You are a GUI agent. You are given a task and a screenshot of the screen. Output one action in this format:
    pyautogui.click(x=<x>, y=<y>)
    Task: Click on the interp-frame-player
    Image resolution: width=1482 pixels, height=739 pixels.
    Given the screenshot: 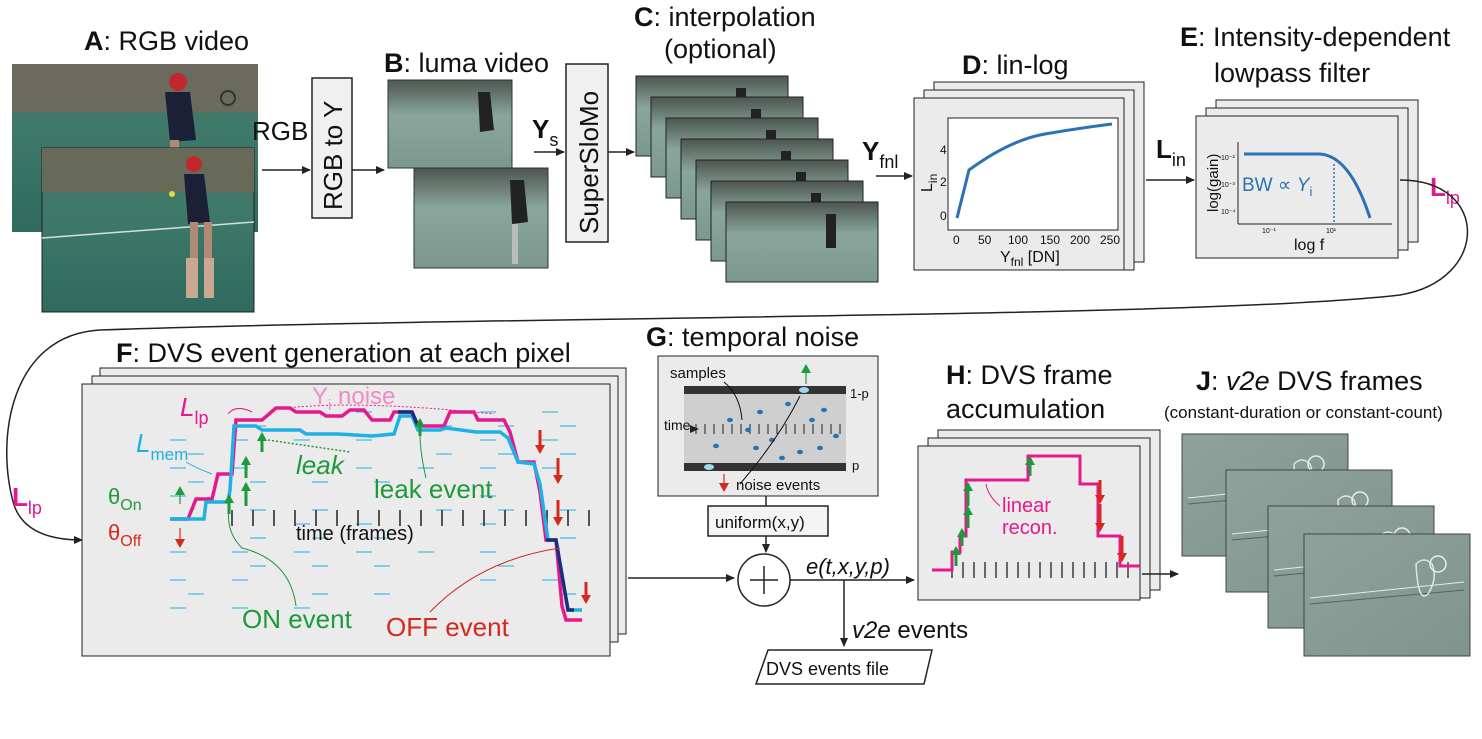 What is the action you would take?
    pyautogui.click(x=831, y=231)
    